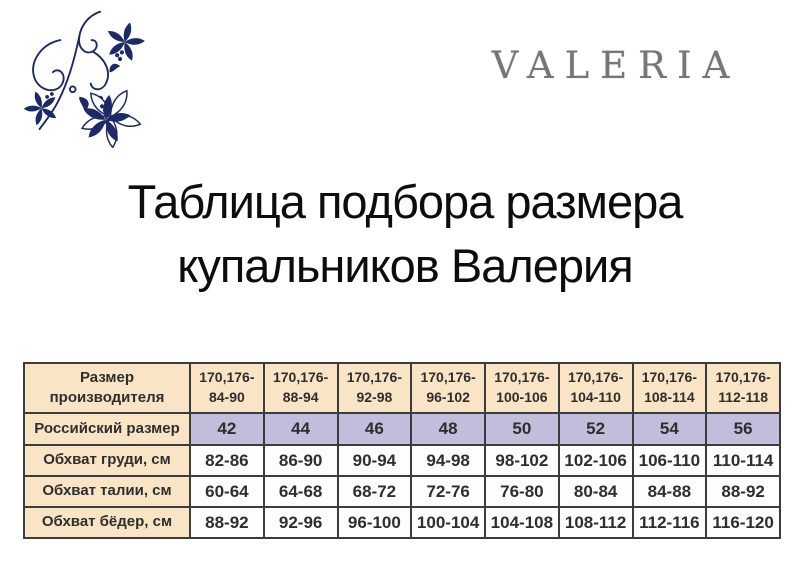 Image resolution: width=810 pixels, height=568 pixels. What do you see at coordinates (107, 460) in the screenshot?
I see `row-label-chest: Обхват груди, см` at bounding box center [107, 460].